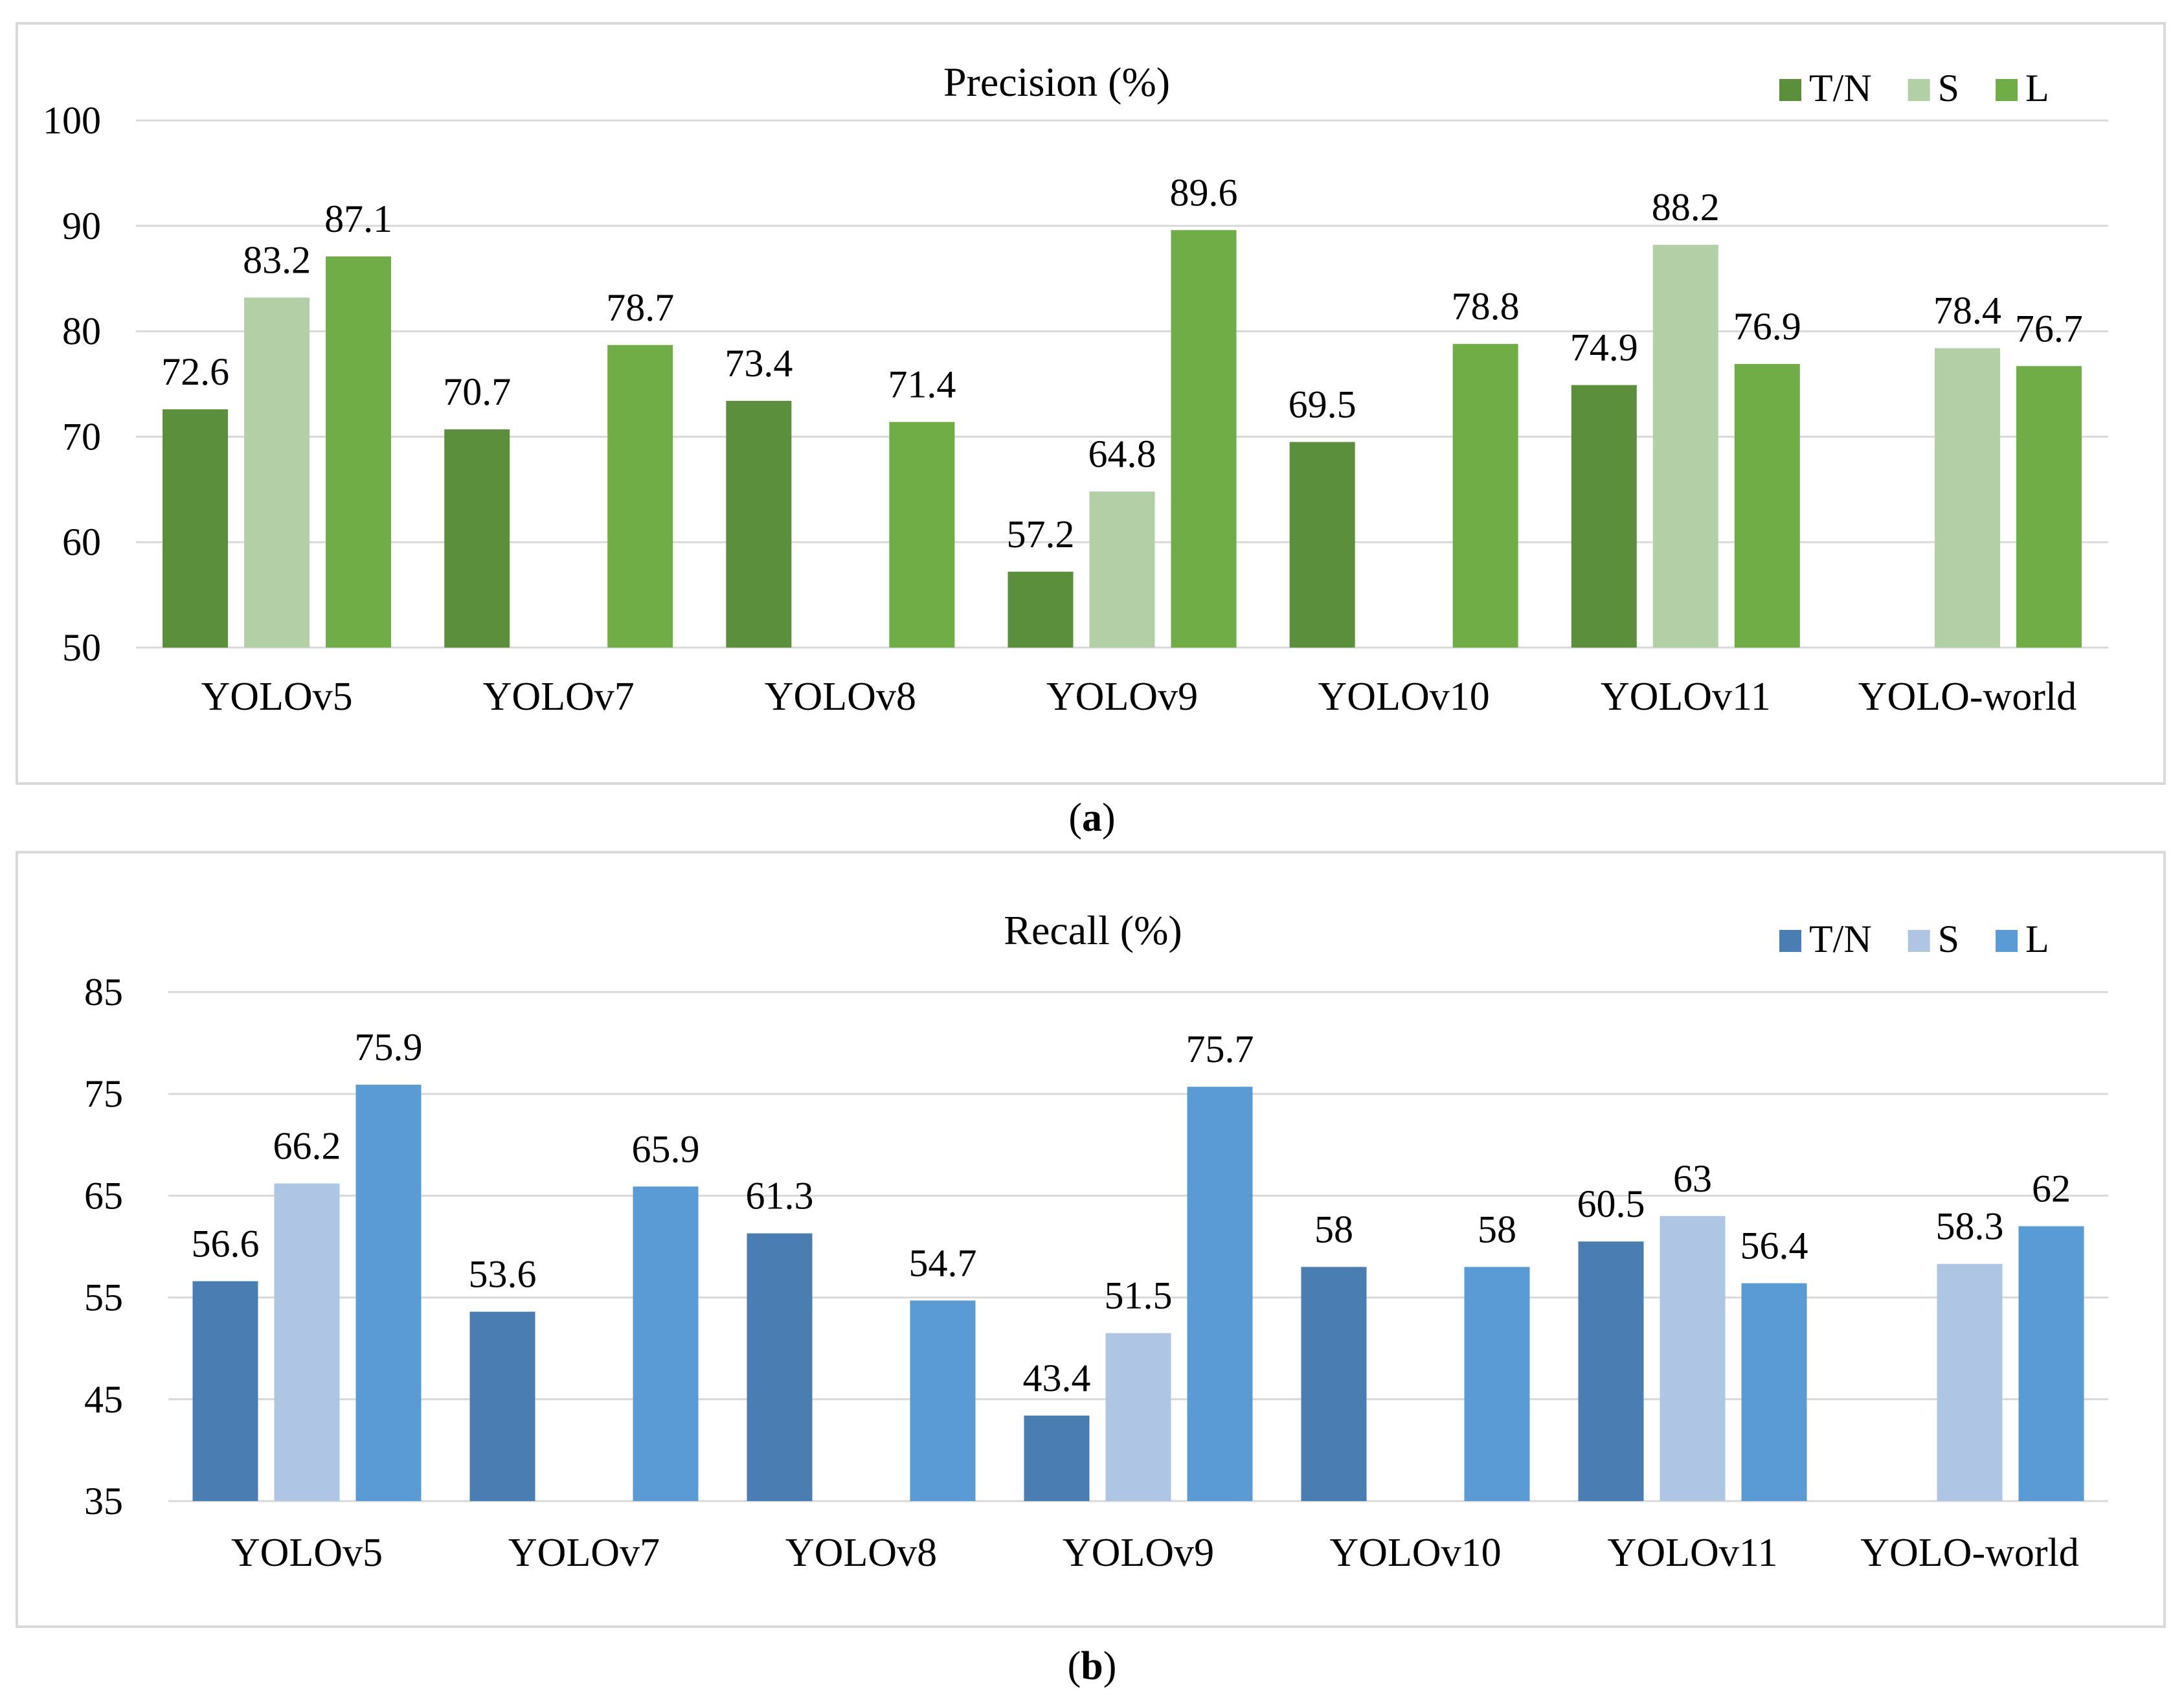 The image size is (2184, 1696). What do you see at coordinates (104, 1093) in the screenshot?
I see `y-tick-label: 75` at bounding box center [104, 1093].